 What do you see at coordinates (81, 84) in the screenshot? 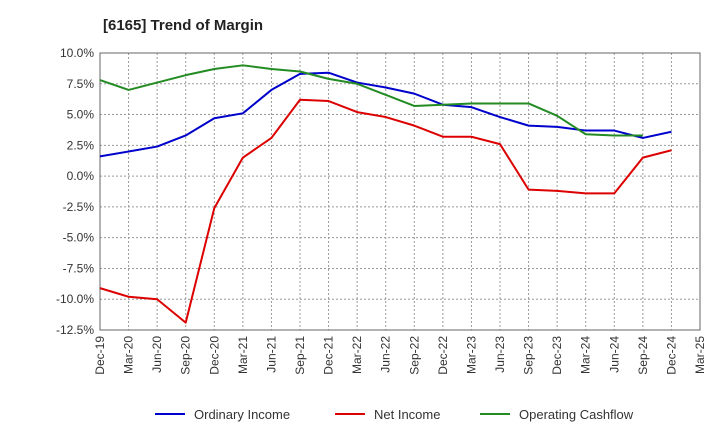
I see `y-tick-label: 7.5%` at bounding box center [81, 84].